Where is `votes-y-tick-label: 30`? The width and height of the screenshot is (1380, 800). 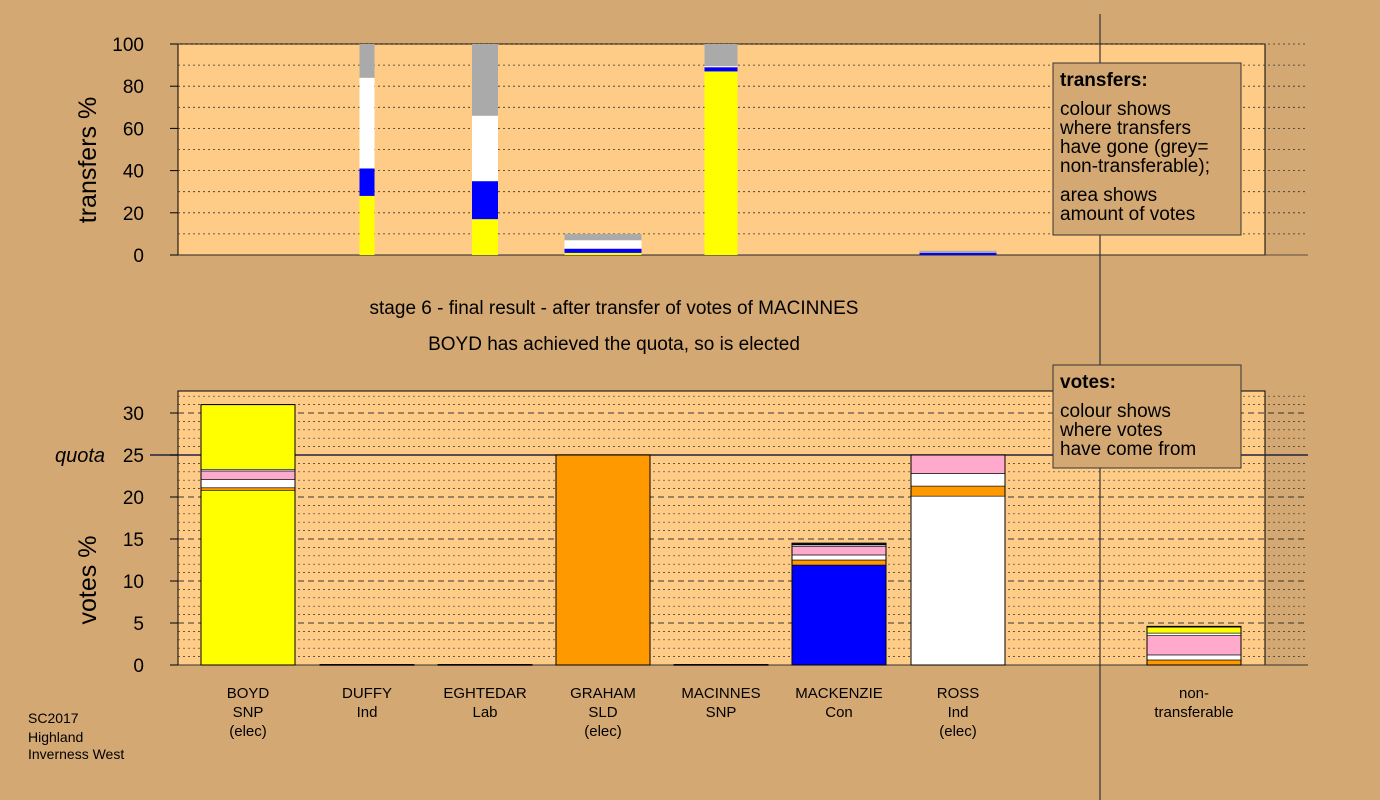 votes-y-tick-label: 30 is located at coordinates (133, 414).